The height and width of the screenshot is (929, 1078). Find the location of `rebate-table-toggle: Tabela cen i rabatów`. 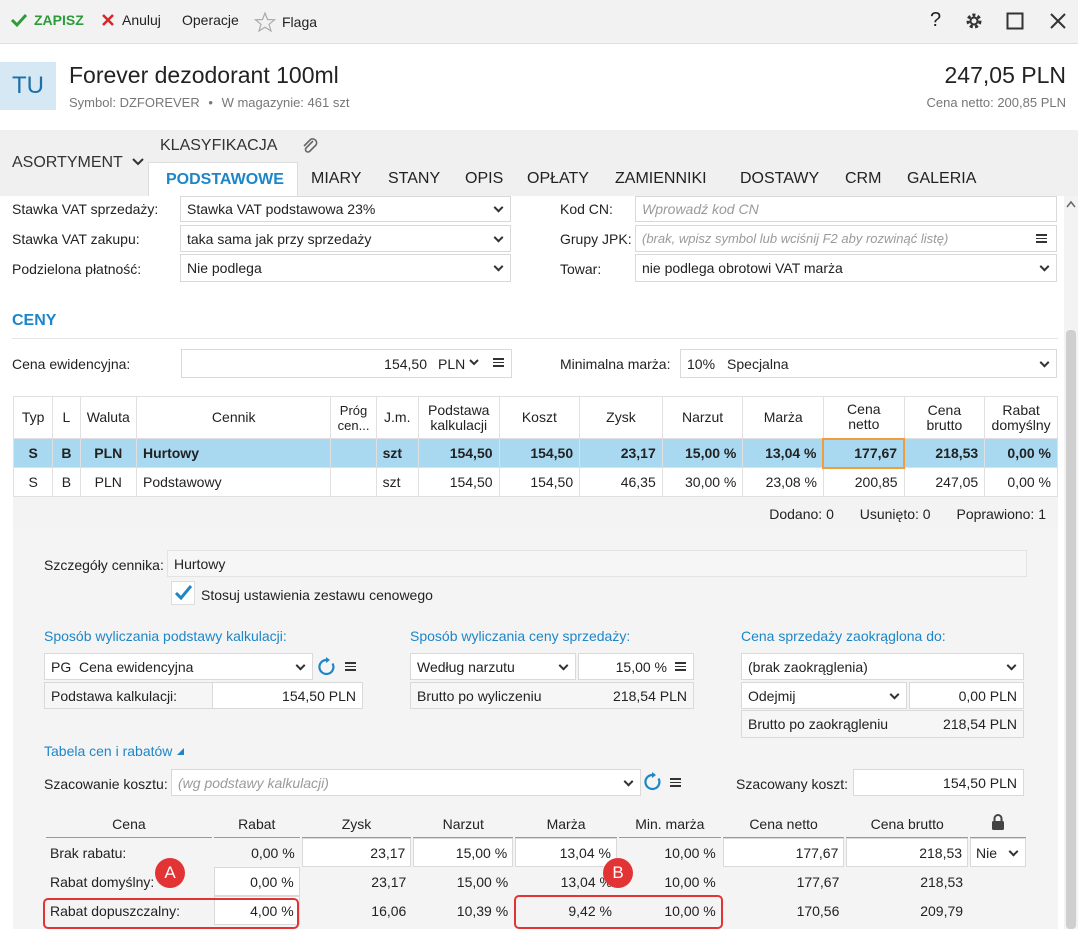

rebate-table-toggle: Tabela cen i rabatów is located at coordinates (114, 751).